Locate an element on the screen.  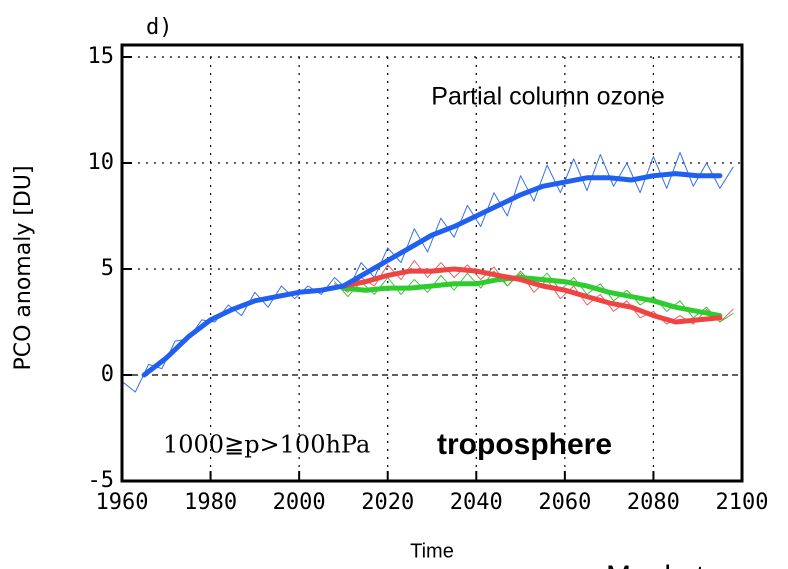
x-axis-label: Time is located at coordinates (432, 551).